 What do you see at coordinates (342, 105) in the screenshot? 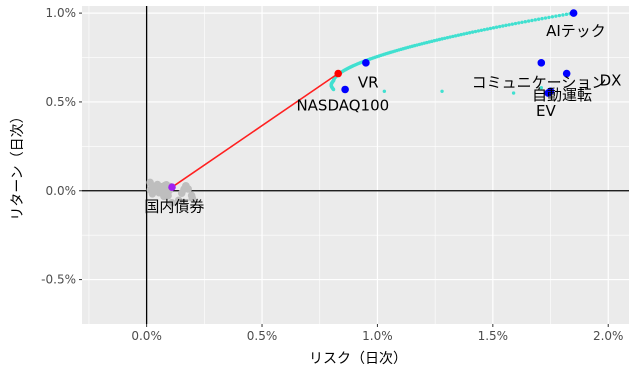
I see `point-label: NASDAQ100` at bounding box center [342, 105].